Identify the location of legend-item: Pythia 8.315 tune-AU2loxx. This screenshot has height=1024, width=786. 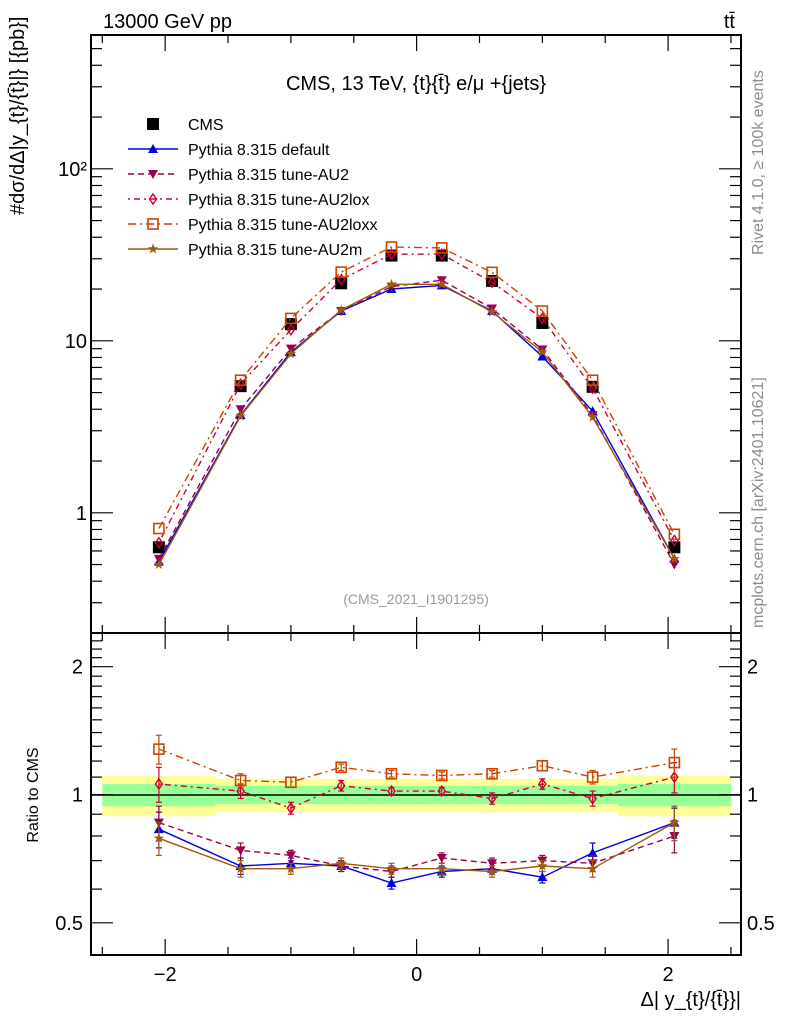
(252, 225).